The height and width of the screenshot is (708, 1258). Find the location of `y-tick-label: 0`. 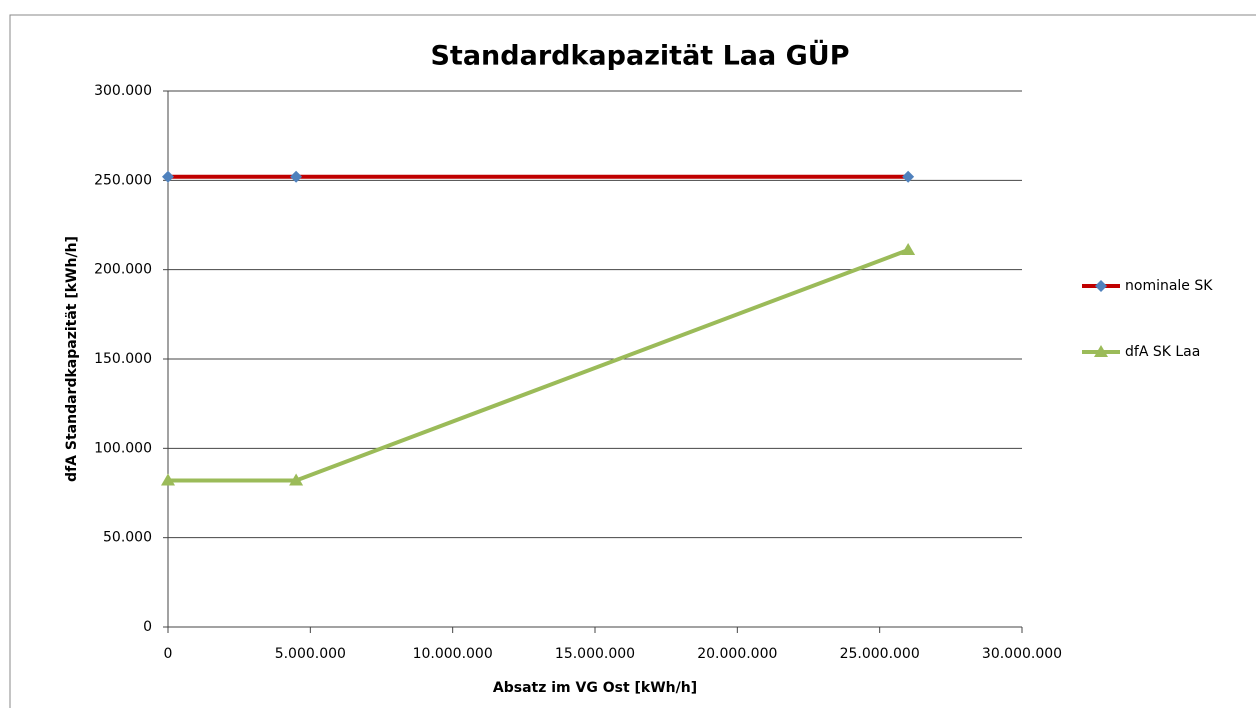

y-tick-label: 0 is located at coordinates (147, 627).